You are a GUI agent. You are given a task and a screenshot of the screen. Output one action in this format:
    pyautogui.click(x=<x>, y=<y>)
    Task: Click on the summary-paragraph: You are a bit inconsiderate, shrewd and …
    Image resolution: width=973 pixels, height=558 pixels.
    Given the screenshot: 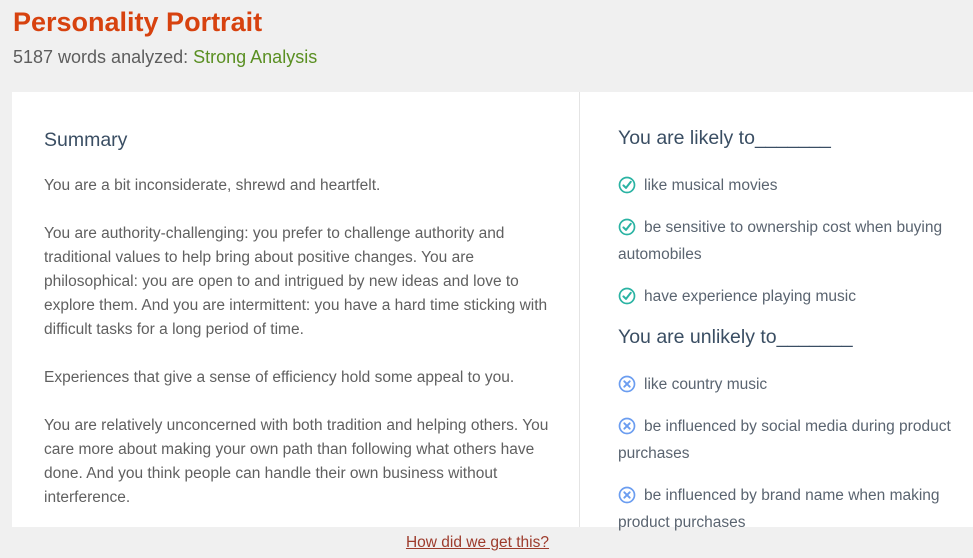 What is the action you would take?
    pyautogui.click(x=212, y=185)
    